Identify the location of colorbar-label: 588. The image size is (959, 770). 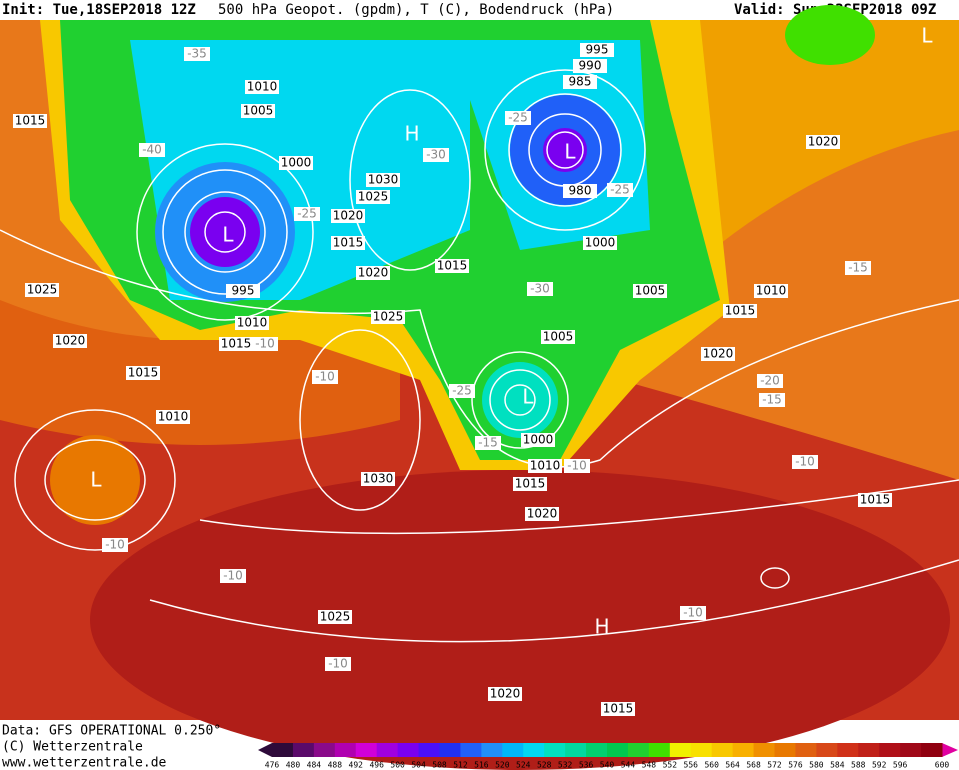
(858, 765).